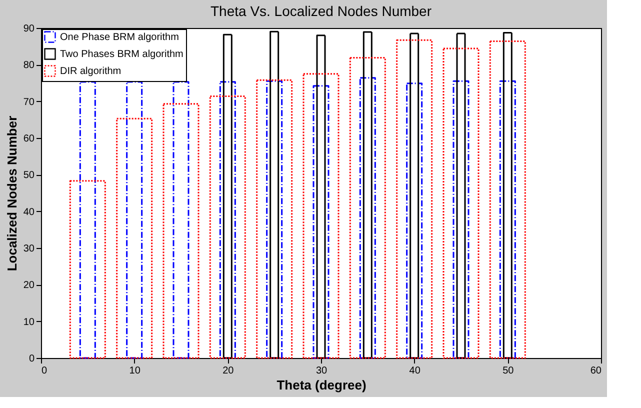 The image size is (641, 408). I want to click on y-axis-title: Localized Nodes Number, so click(12, 194).